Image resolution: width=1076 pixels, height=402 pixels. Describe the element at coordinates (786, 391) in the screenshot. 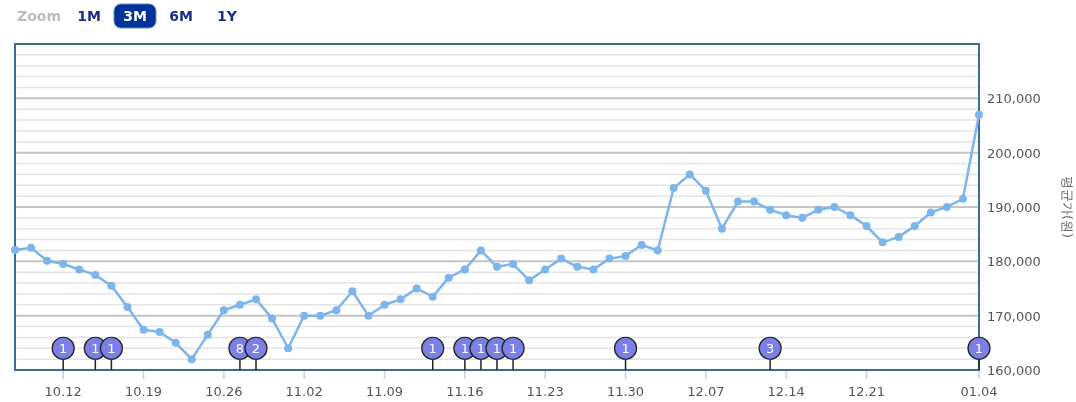

I see `x-tick-label: 12.14` at that location.